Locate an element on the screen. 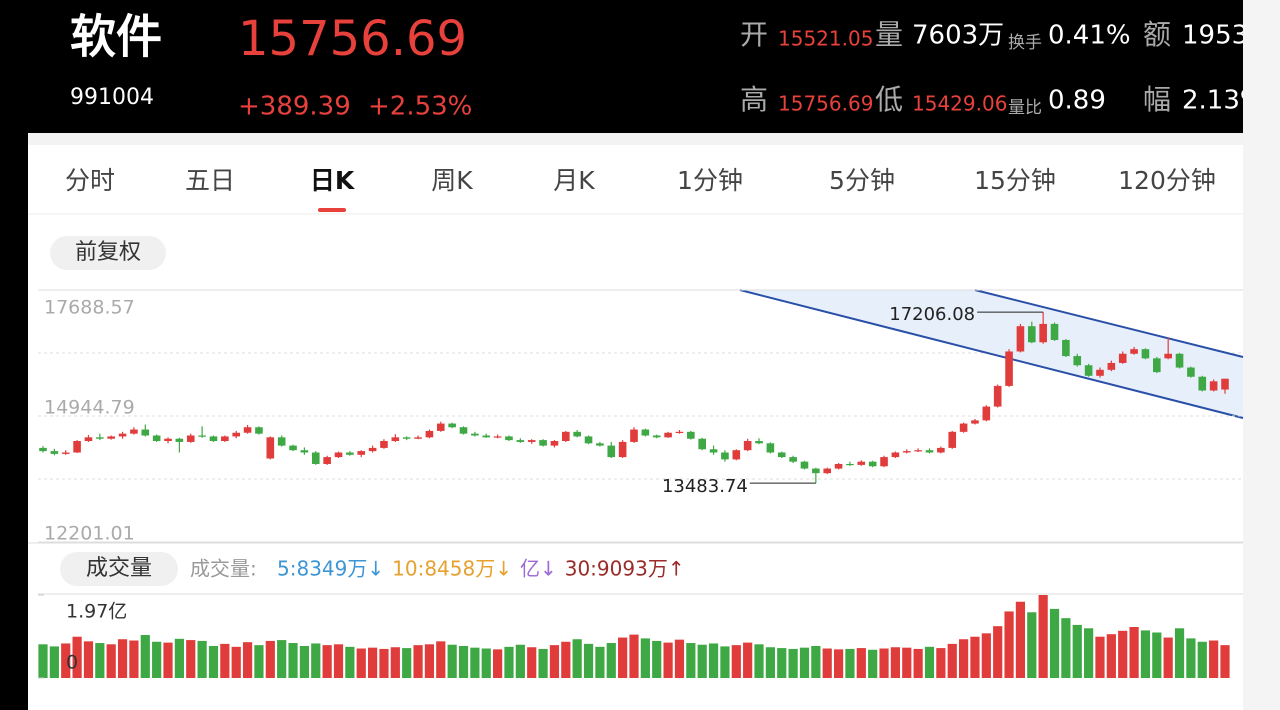  stat-label: 开 is located at coordinates (754, 34).